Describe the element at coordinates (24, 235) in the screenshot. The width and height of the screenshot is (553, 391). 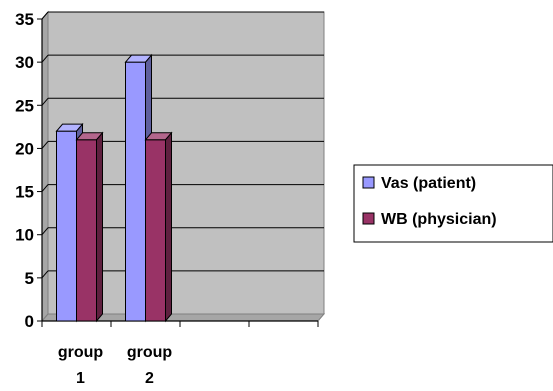
I see `y-tick-label: 10` at that location.